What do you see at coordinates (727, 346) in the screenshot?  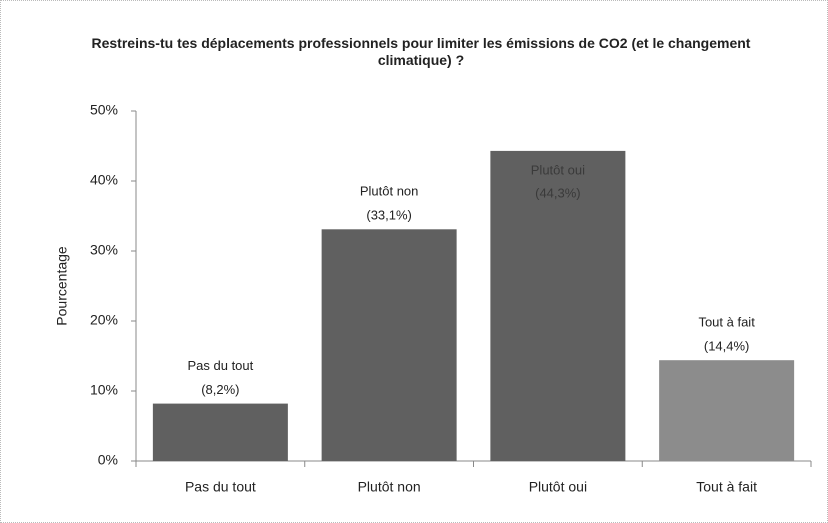 I see `bar-value-label: (14,4%)` at bounding box center [727, 346].